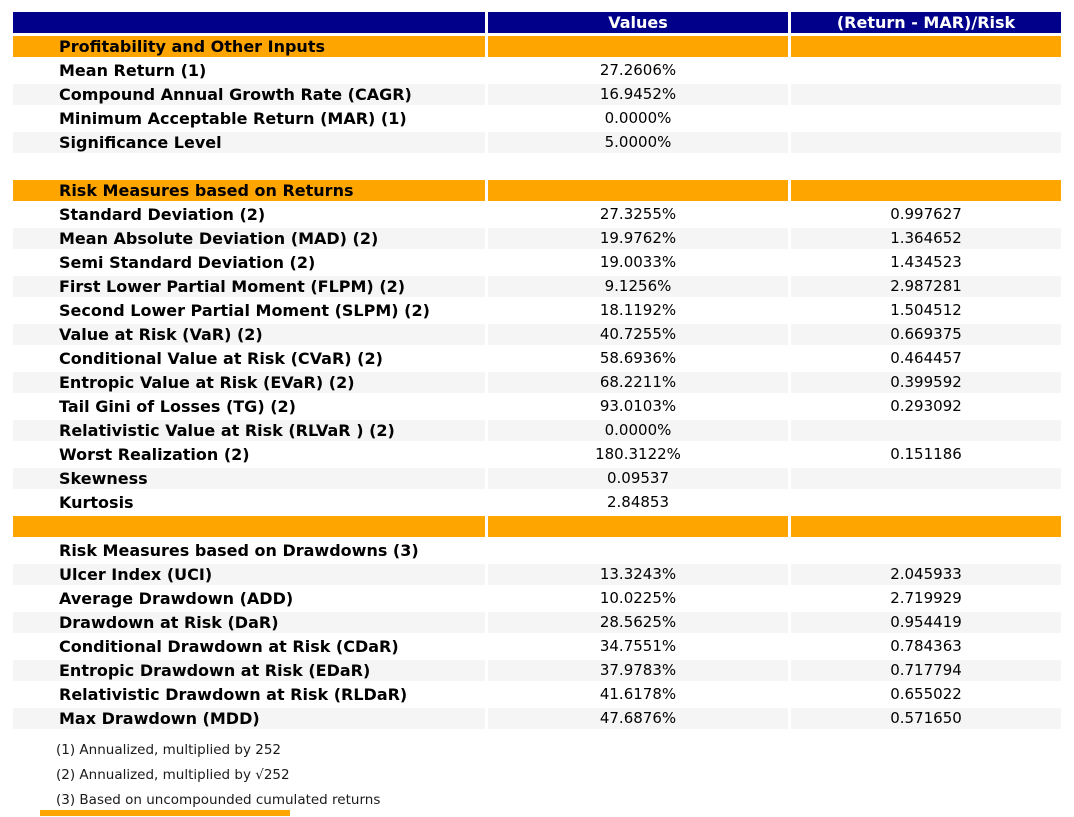  Describe the element at coordinates (249, 214) in the screenshot. I see `metric-label-cell: Standard Deviation (2)` at that location.